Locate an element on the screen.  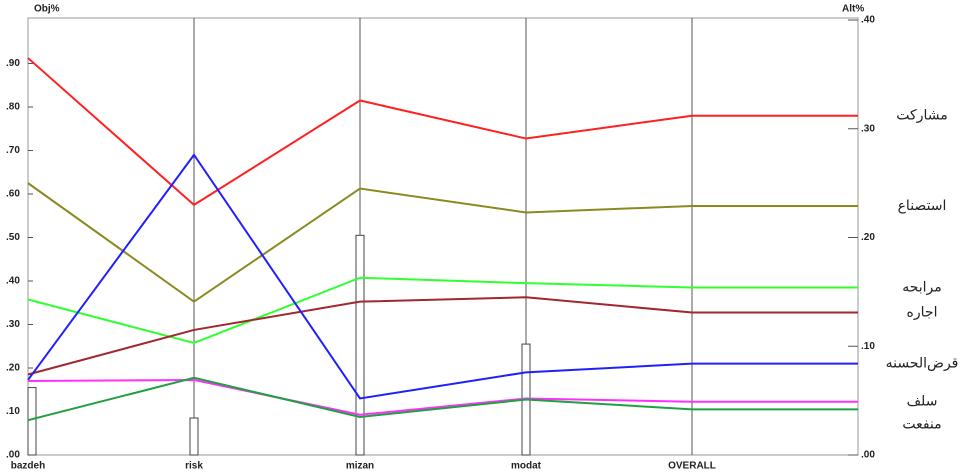
y-axis-label: Obj% is located at coordinates (47, 9).